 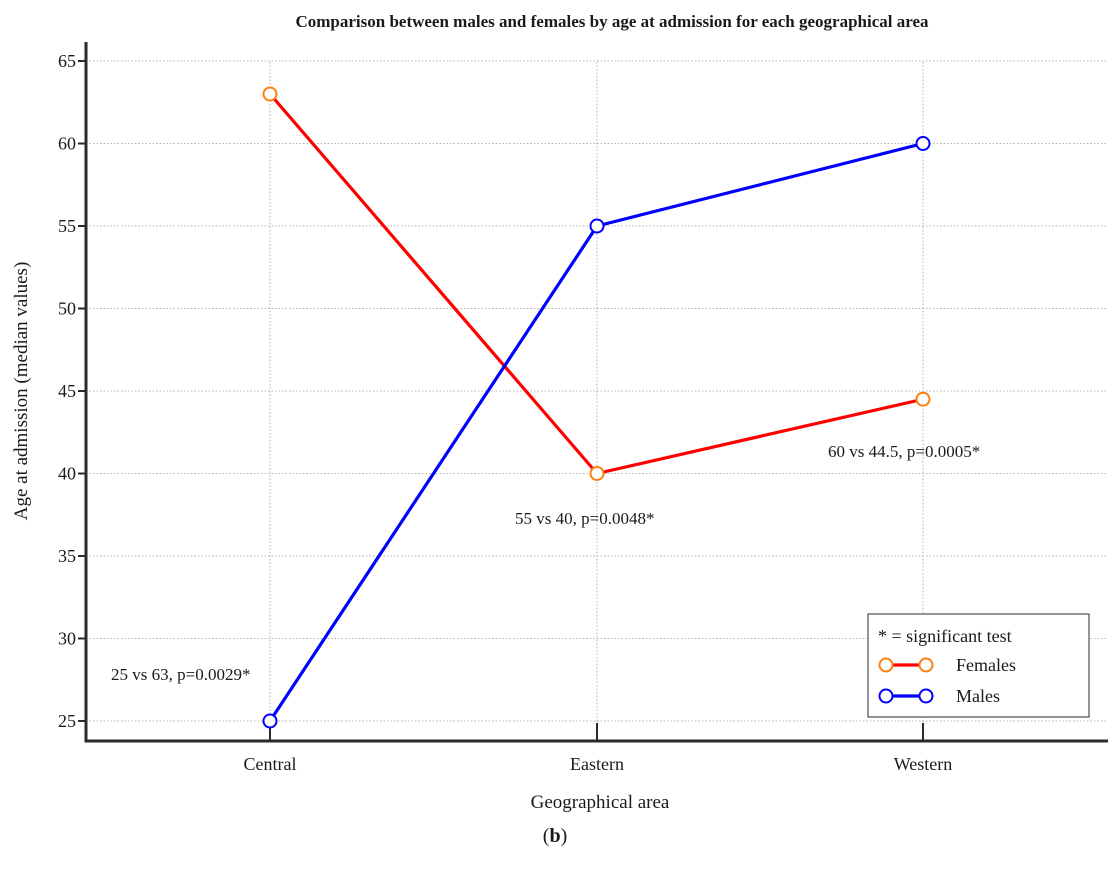 I want to click on legend-females-marker-left, so click(x=886, y=665).